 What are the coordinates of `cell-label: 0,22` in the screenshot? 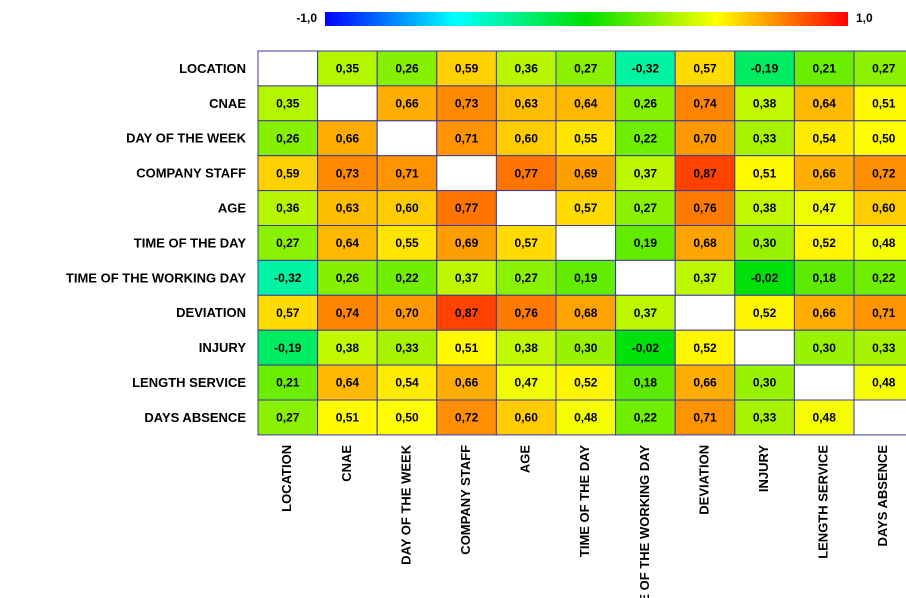 It's located at (646, 138).